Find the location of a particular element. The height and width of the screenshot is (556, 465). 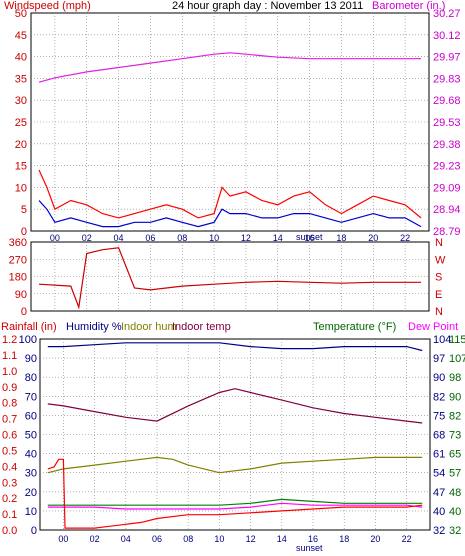

indoor-hum-axis-label: Indoor hum is located at coordinates (149, 327).